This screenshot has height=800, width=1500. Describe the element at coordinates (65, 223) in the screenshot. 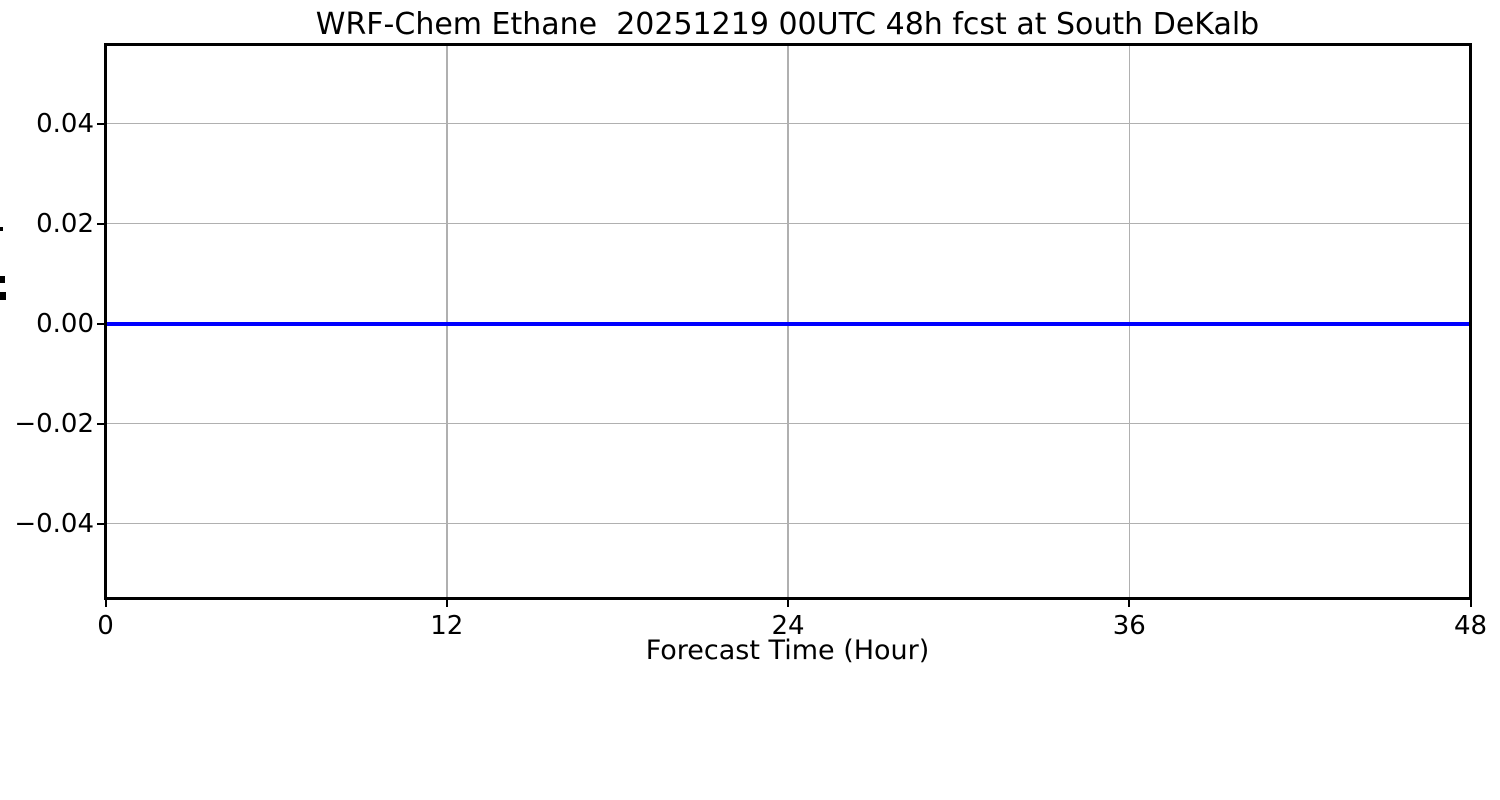

I see `y-tick-label: 0.02` at that location.